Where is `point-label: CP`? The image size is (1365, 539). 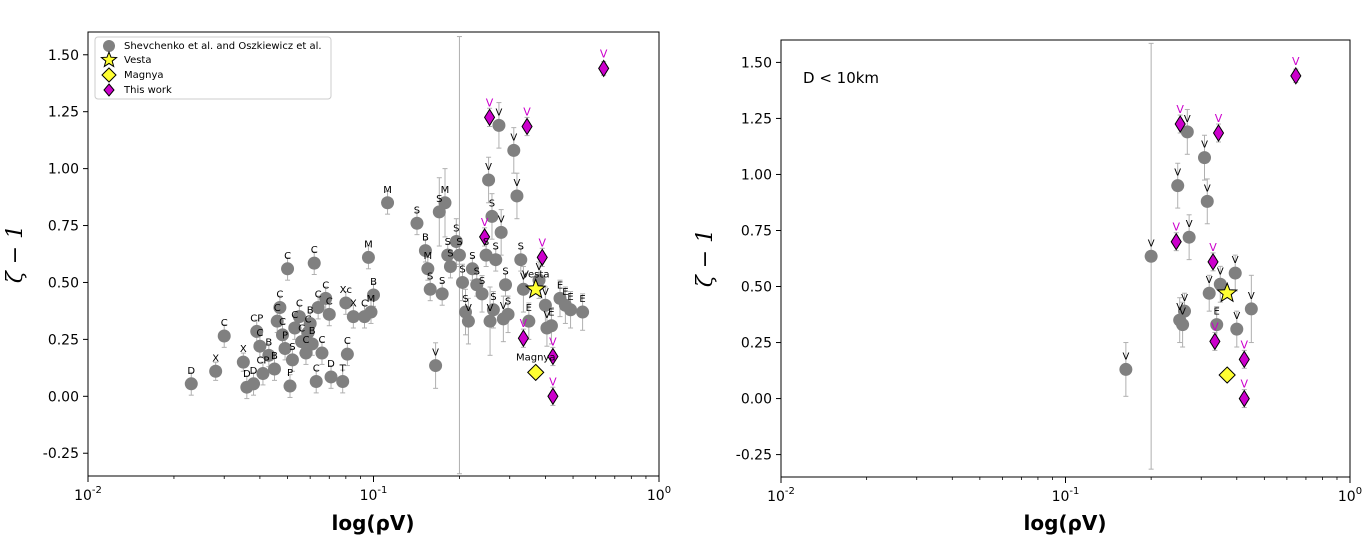 point-label: CP is located at coordinates (262, 361).